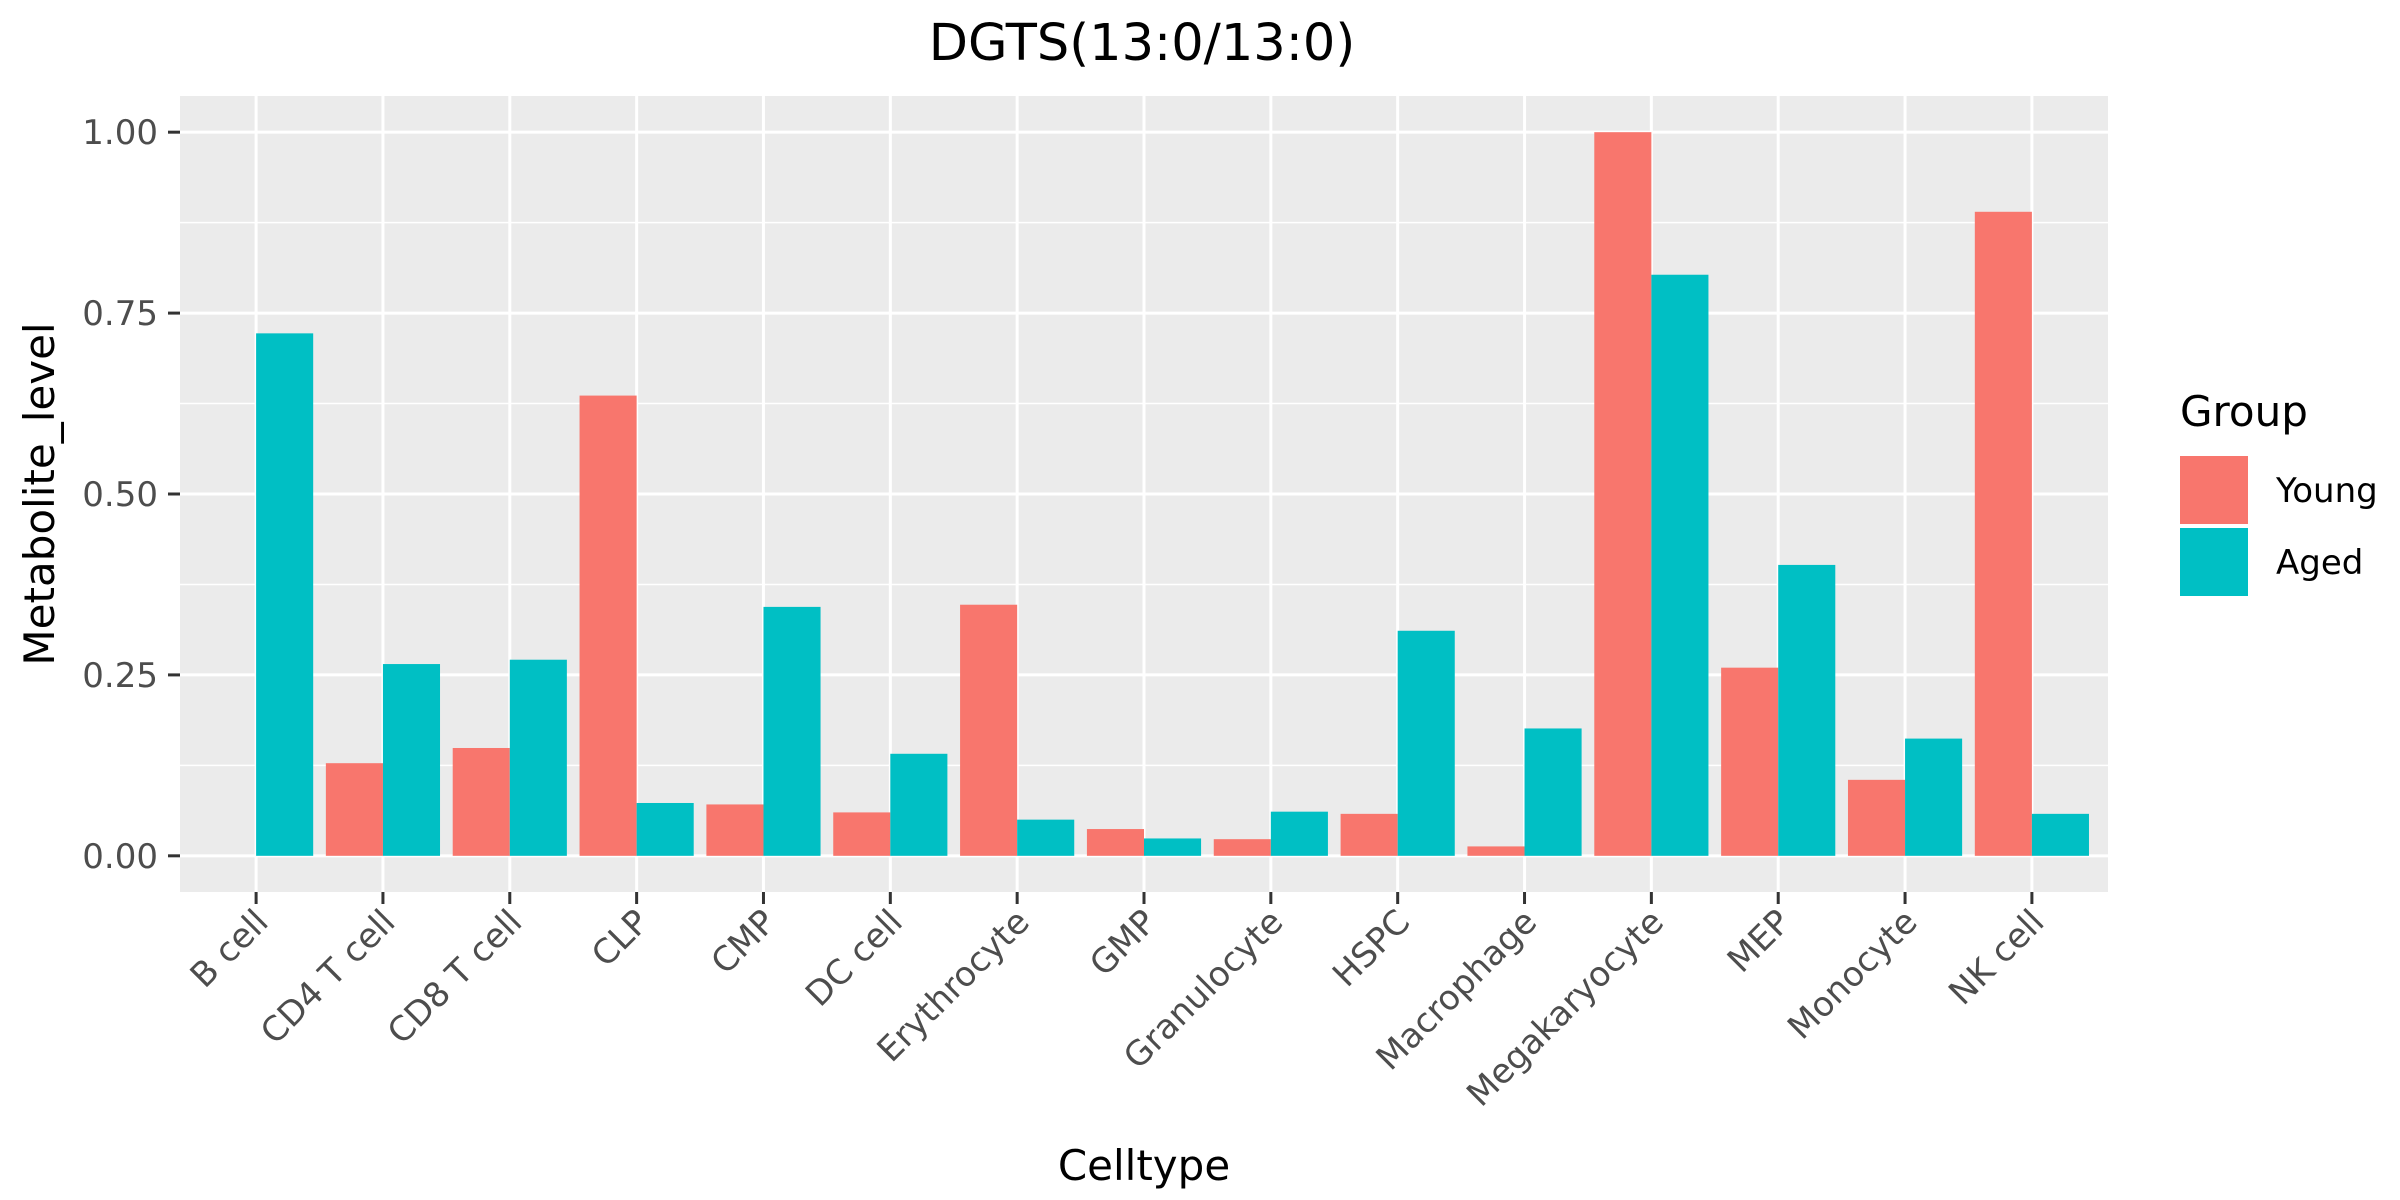 This screenshot has height=1200, width=2400. I want to click on x-axis-title: Celltype, so click(1144, 1165).